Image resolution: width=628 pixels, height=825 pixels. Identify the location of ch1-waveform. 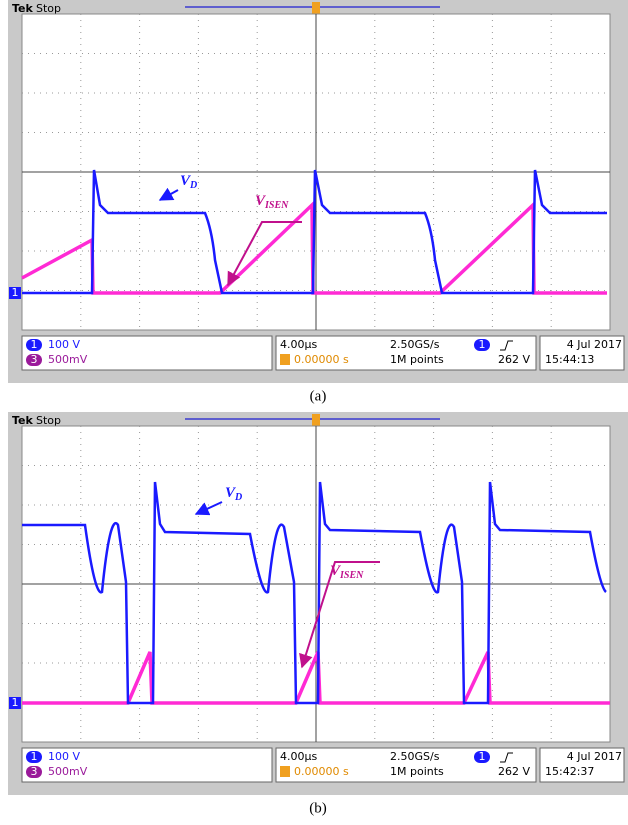
(314, 232).